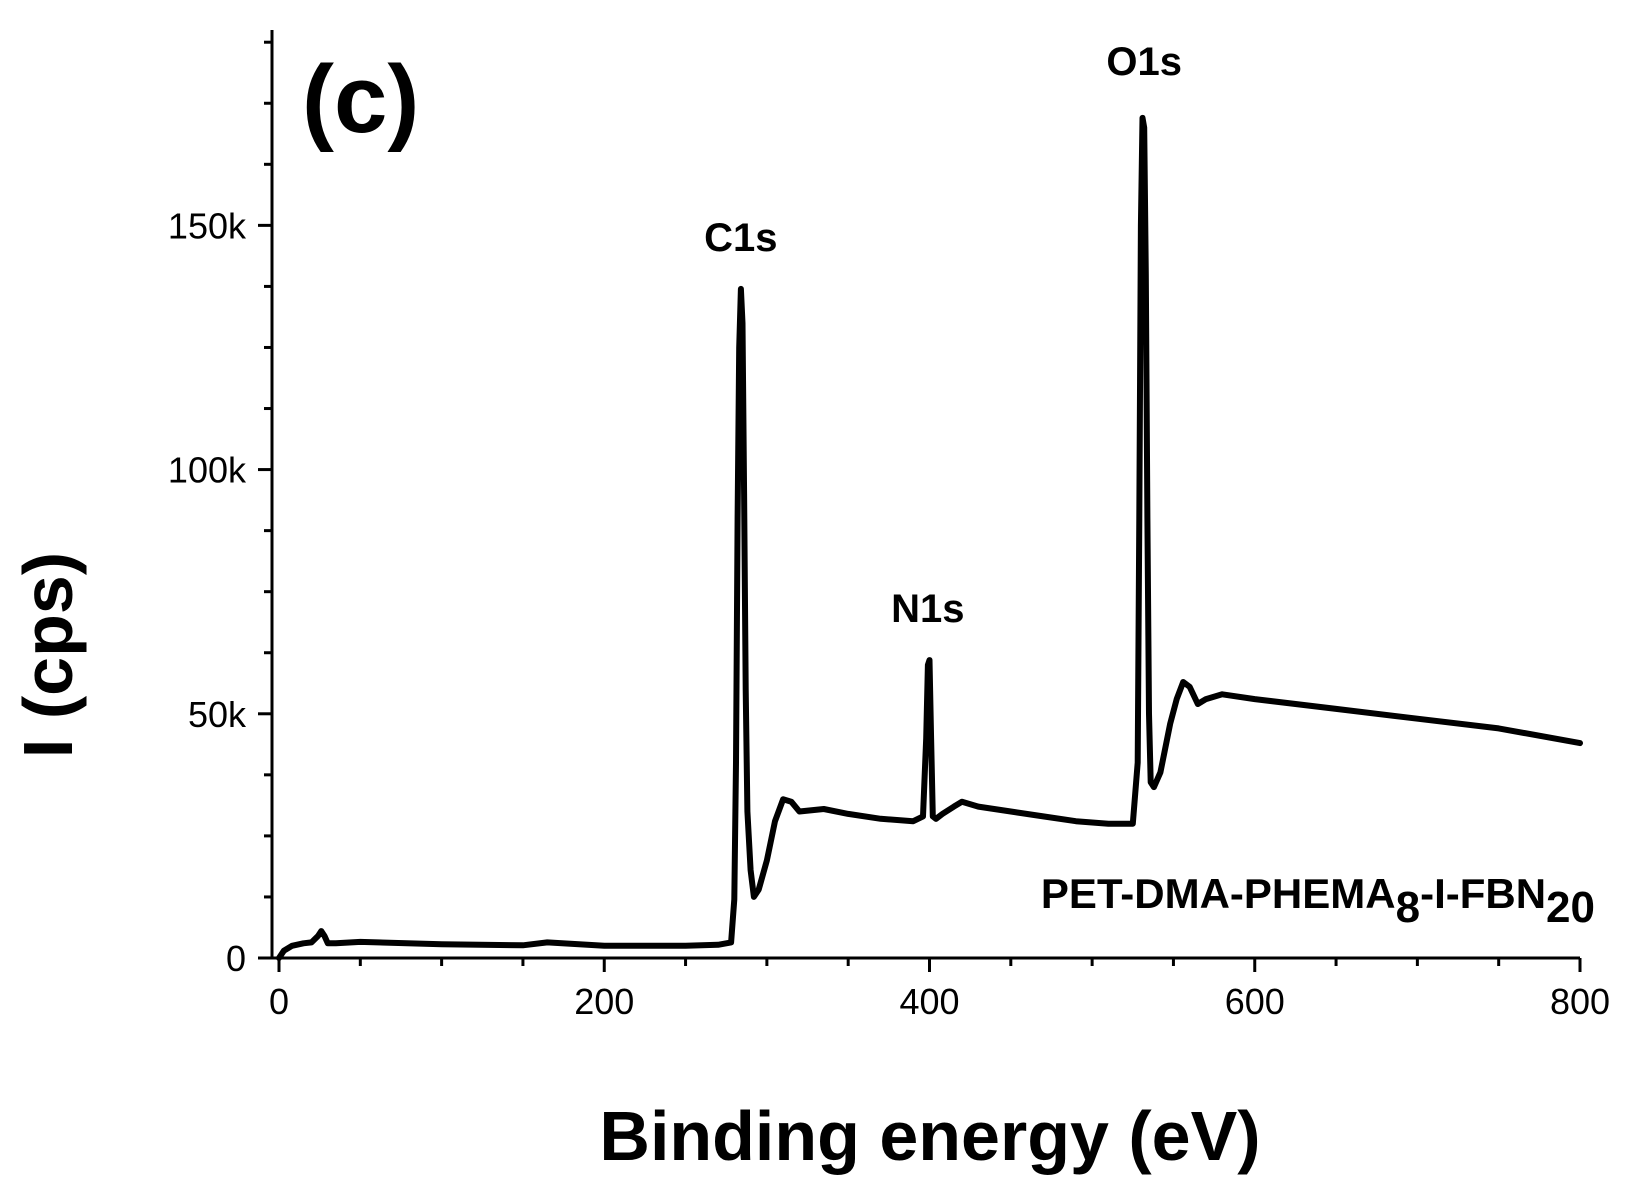 Image resolution: width=1641 pixels, height=1190 pixels. I want to click on x-tick-label: 200, so click(604, 1001).